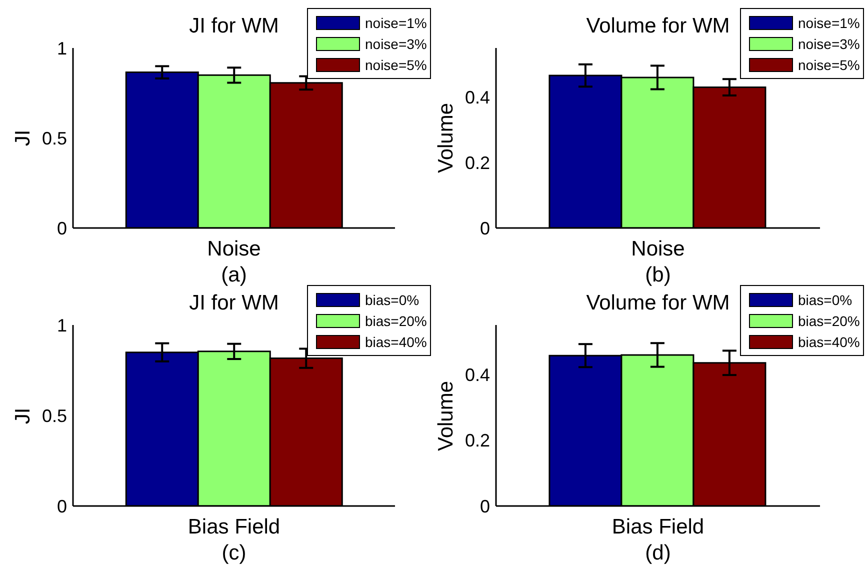  What do you see at coordinates (234, 275) in the screenshot?
I see `text: (a)` at bounding box center [234, 275].